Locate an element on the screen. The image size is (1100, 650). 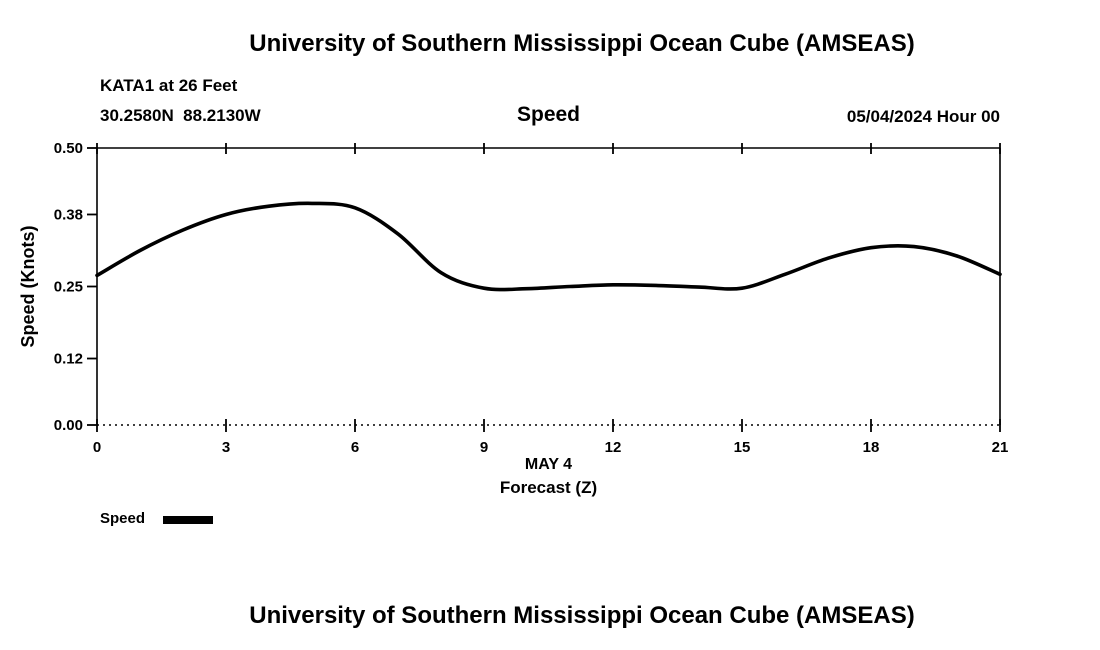
x-axis-title: Forecast (Z) is located at coordinates (548, 487).